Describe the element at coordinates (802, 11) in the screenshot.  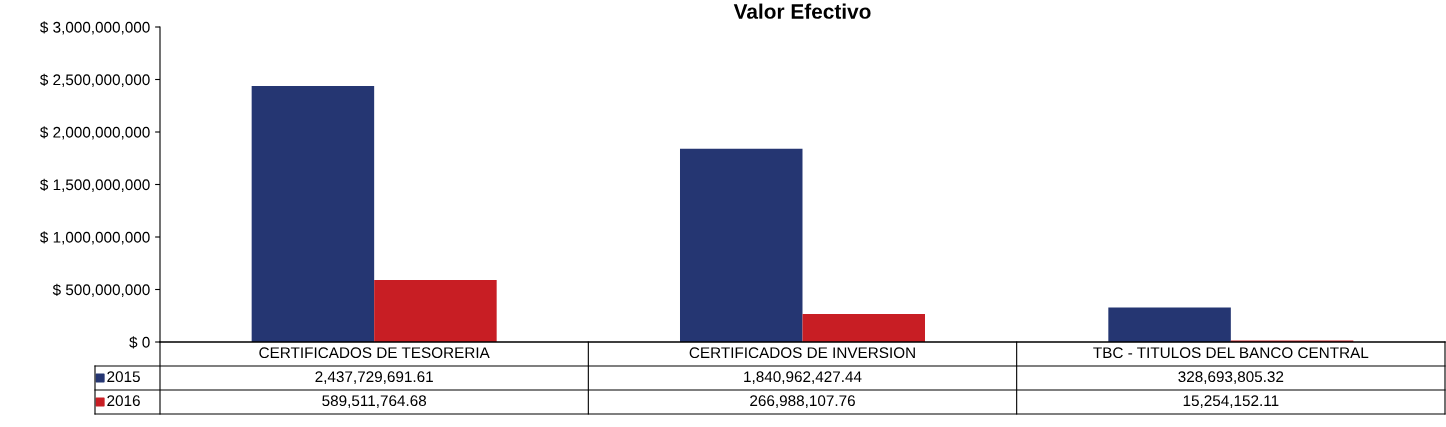
I see `chart-title: Valor Efectivo` at that location.